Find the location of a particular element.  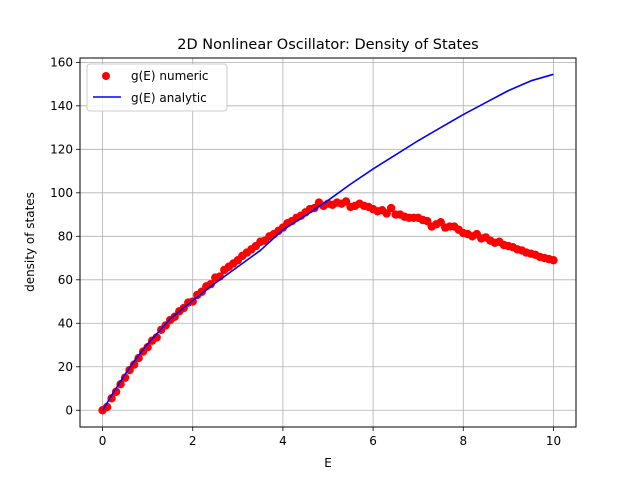

legend-label-numeric: g(E) numeric is located at coordinates (170, 76).